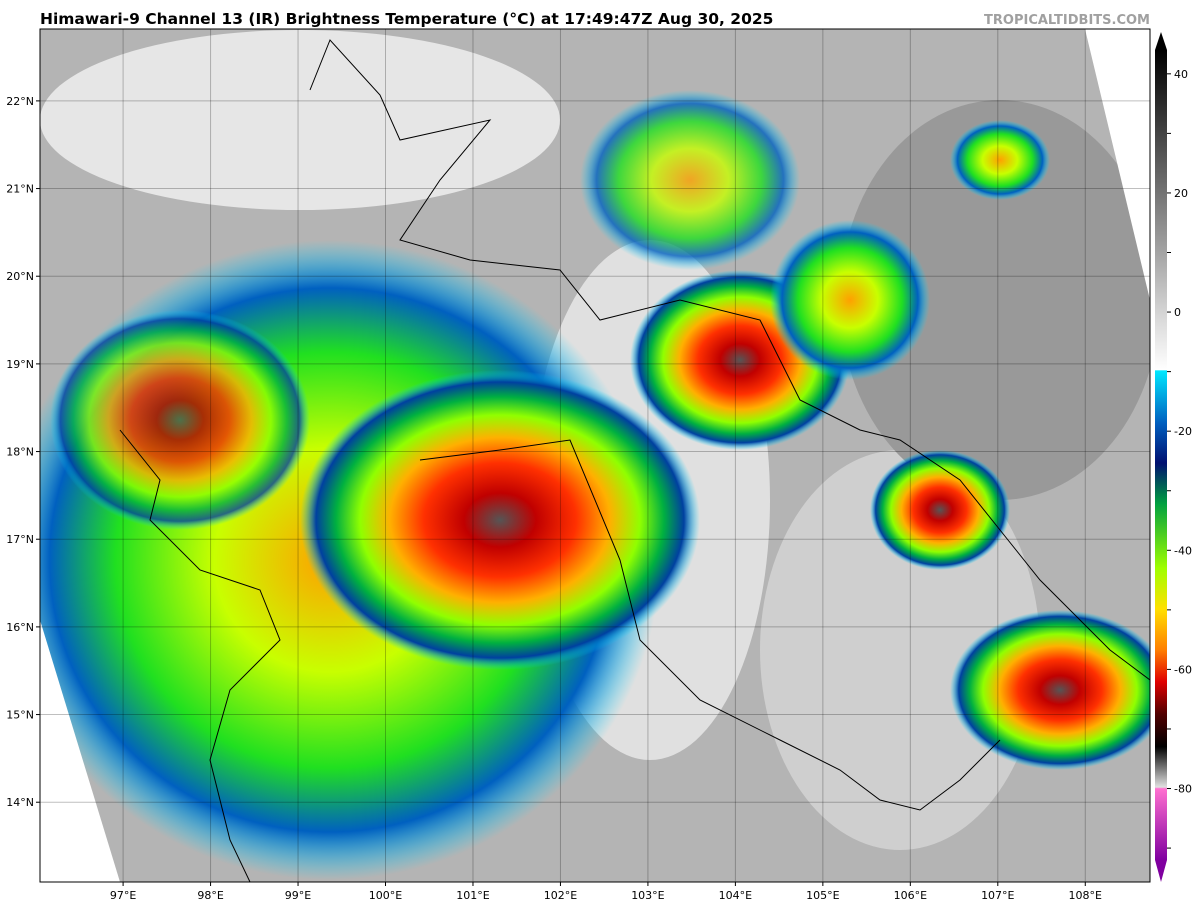  What do you see at coordinates (1085, 895) in the screenshot?
I see `x-tick-label: 108°E` at bounding box center [1085, 895].